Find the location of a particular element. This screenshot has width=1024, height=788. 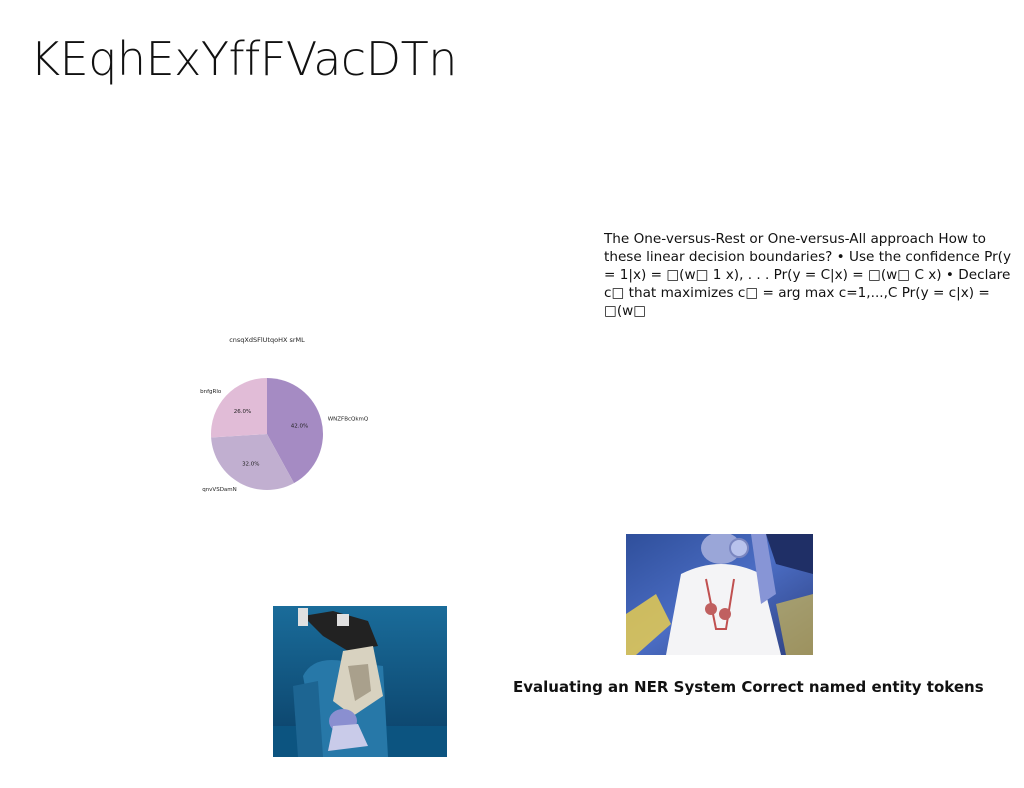

pie-percent-label: 26.0% is located at coordinates (242, 412).